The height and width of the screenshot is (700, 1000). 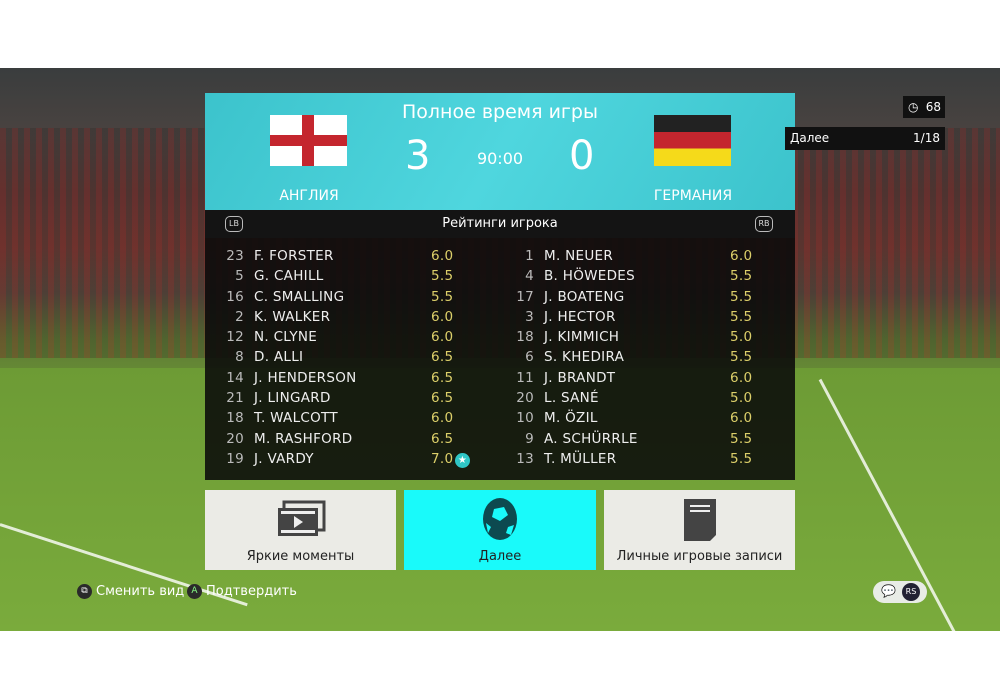 What do you see at coordinates (657, 380) in the screenshot?
I see `player-row: 11 J. BRANDT 6.0` at bounding box center [657, 380].